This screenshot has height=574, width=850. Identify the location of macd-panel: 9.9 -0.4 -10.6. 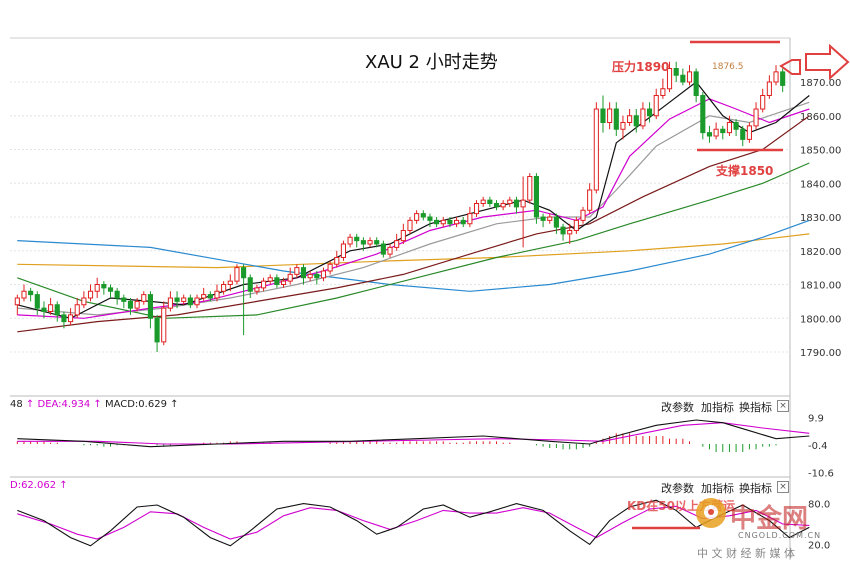
(422, 437).